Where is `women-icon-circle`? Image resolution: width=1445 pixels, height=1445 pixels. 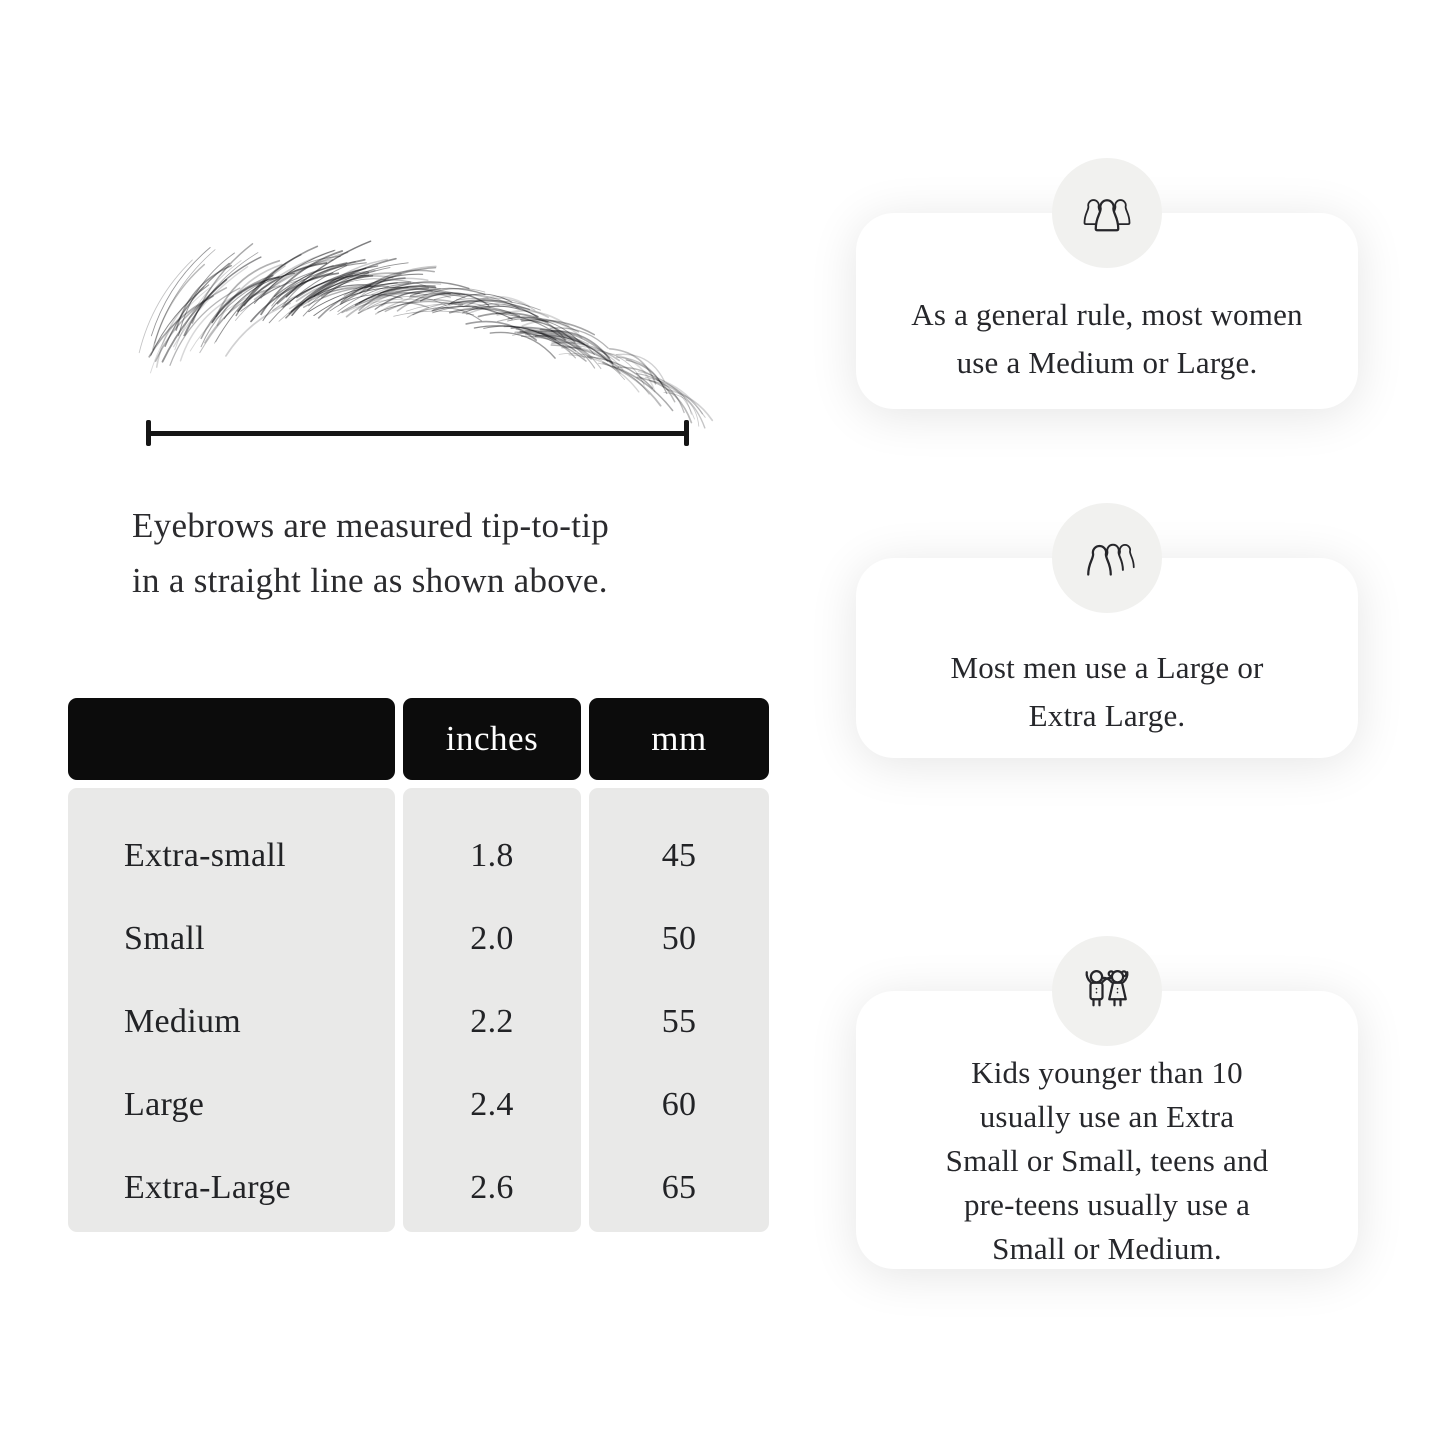
women-icon-circle is located at coordinates (1107, 213).